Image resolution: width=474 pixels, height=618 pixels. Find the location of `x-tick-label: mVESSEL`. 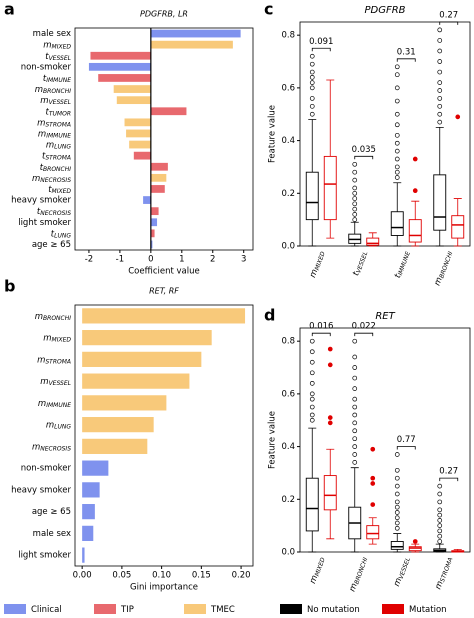

x-tick-label: mVESSEL is located at coordinates (402, 571).